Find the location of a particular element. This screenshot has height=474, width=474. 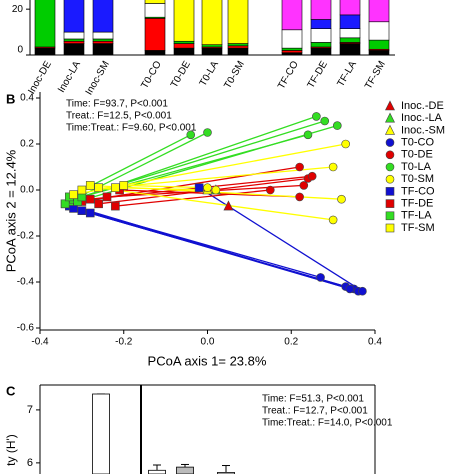

y-tick-label: 0.4 is located at coordinates (27, 98).